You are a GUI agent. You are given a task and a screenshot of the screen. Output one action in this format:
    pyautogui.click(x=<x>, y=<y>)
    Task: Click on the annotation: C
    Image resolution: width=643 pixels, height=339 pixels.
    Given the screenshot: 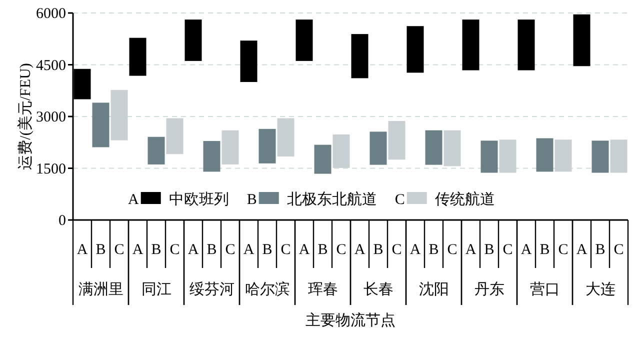 What is the action you would take?
    pyautogui.click(x=399, y=200)
    